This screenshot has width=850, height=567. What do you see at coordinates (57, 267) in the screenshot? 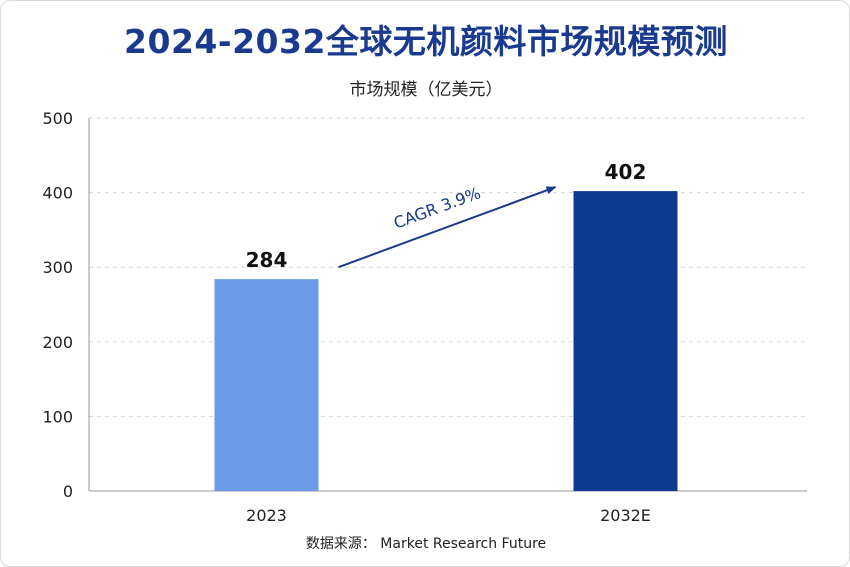
I see `y-tick-label: 300` at bounding box center [57, 267].